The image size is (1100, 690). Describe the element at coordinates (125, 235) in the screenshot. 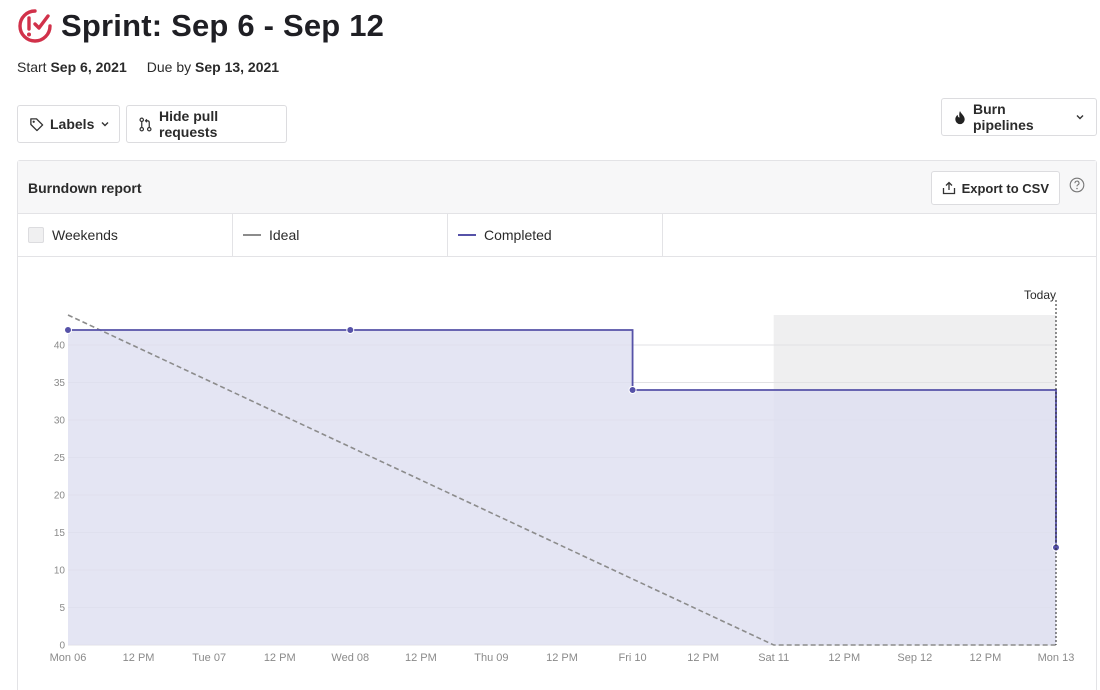

I see `legend-weekends: Weekends` at that location.